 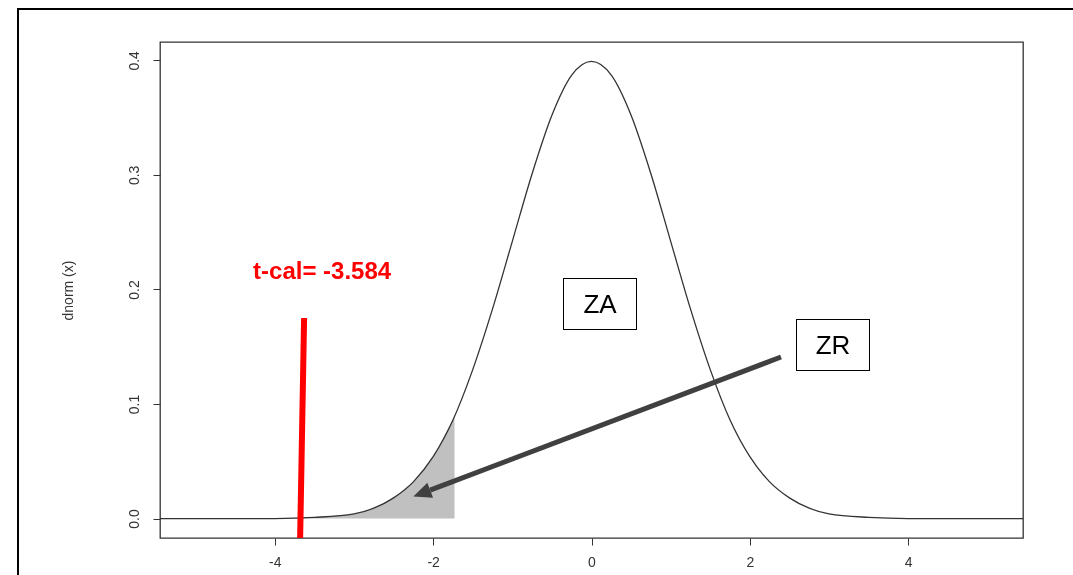 What do you see at coordinates (275, 561) in the screenshot?
I see `x-tick-label: -4` at bounding box center [275, 561].